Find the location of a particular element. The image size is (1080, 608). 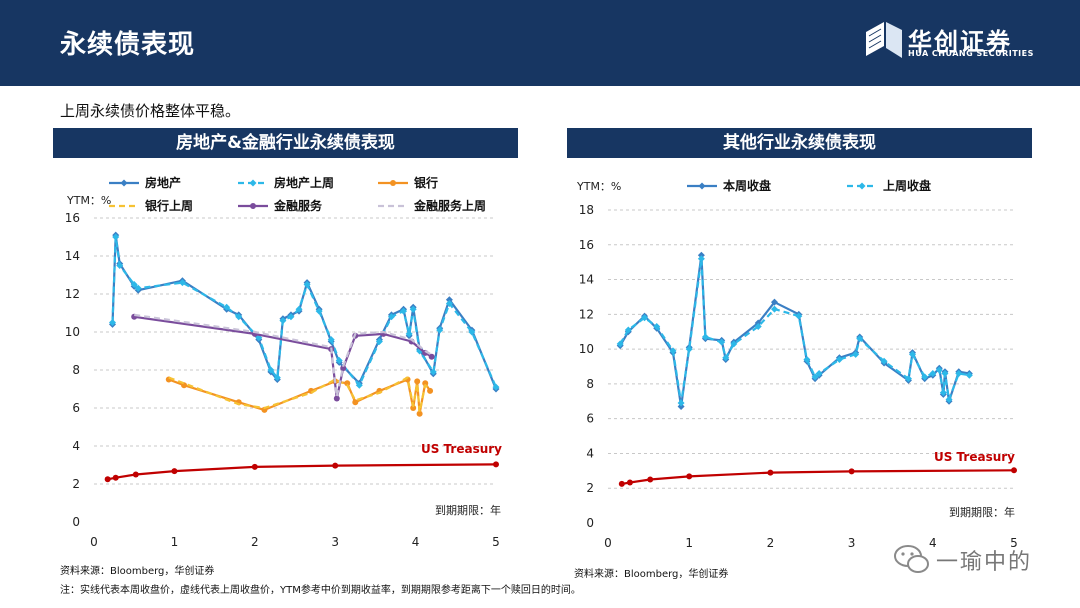

x-tick-label: 5 is located at coordinates (496, 542).